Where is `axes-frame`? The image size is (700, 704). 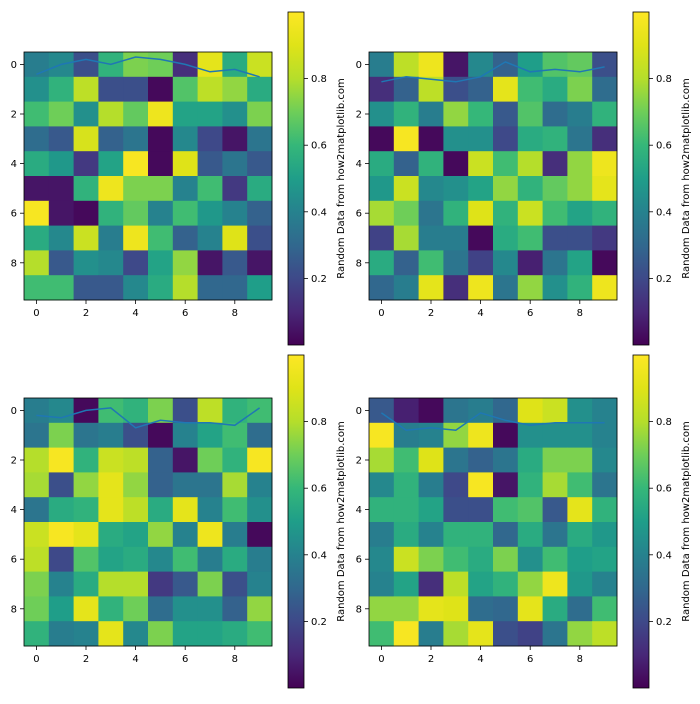 axes-frame is located at coordinates (148, 522).